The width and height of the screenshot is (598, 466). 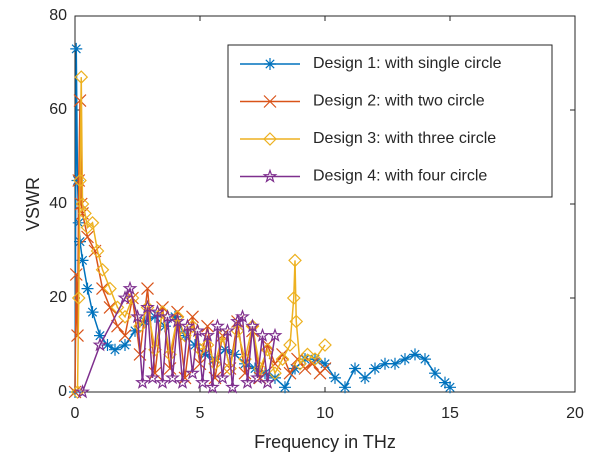 What do you see at coordinates (400, 176) in the screenshot?
I see `legend-label: Design 4: with four circle` at bounding box center [400, 176].